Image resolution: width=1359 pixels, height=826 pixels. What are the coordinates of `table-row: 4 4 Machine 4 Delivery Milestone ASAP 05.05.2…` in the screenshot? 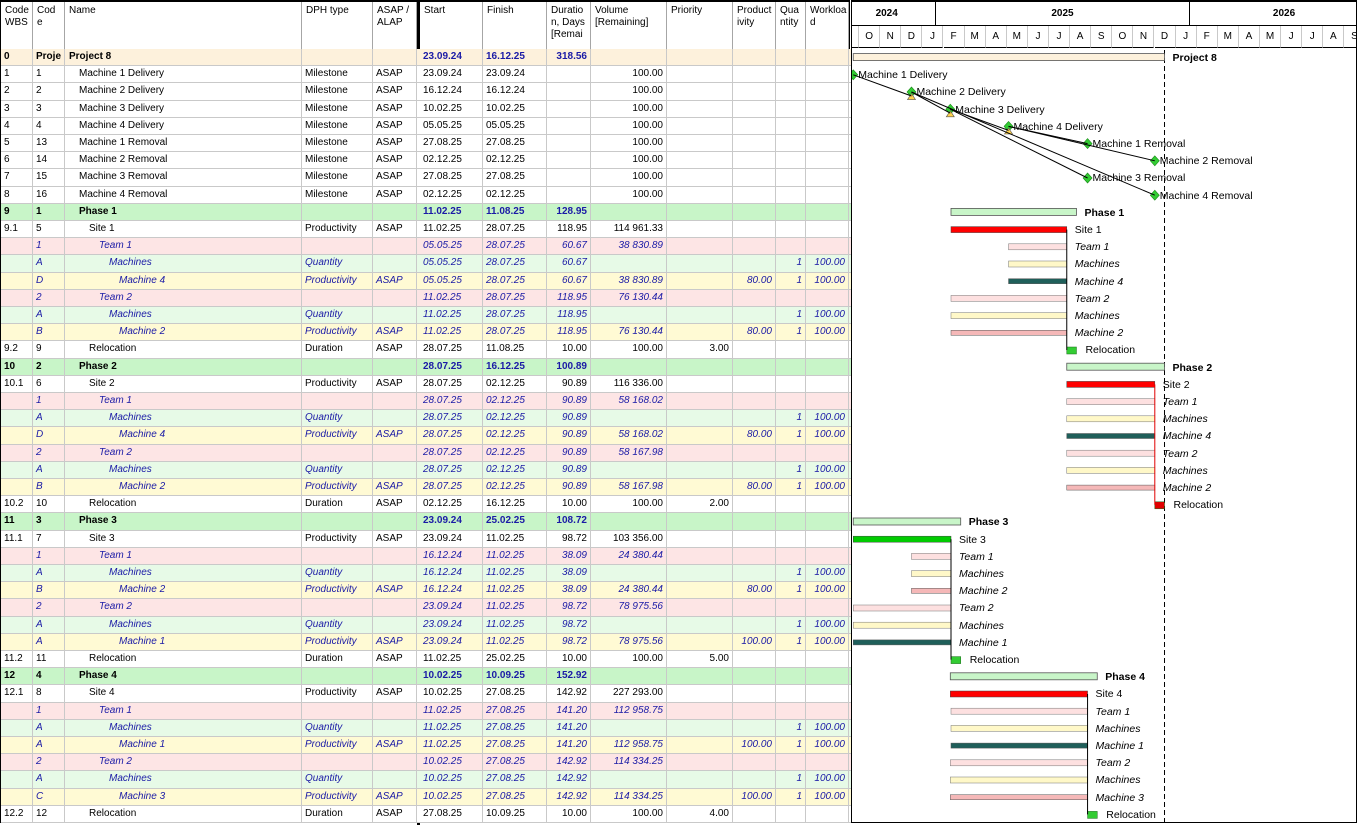 It's located at (426, 126).